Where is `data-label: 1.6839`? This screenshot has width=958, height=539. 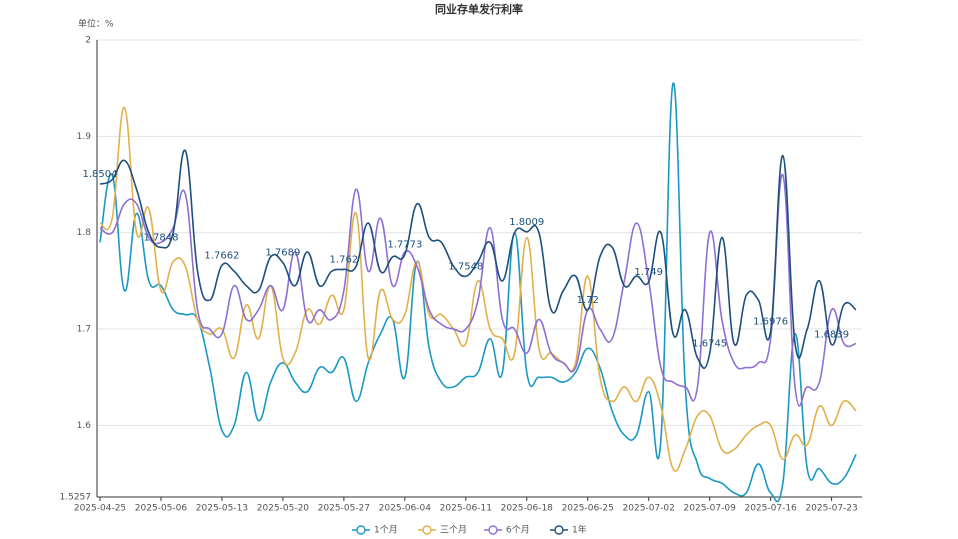
data-label: 1.6839 is located at coordinates (831, 335).